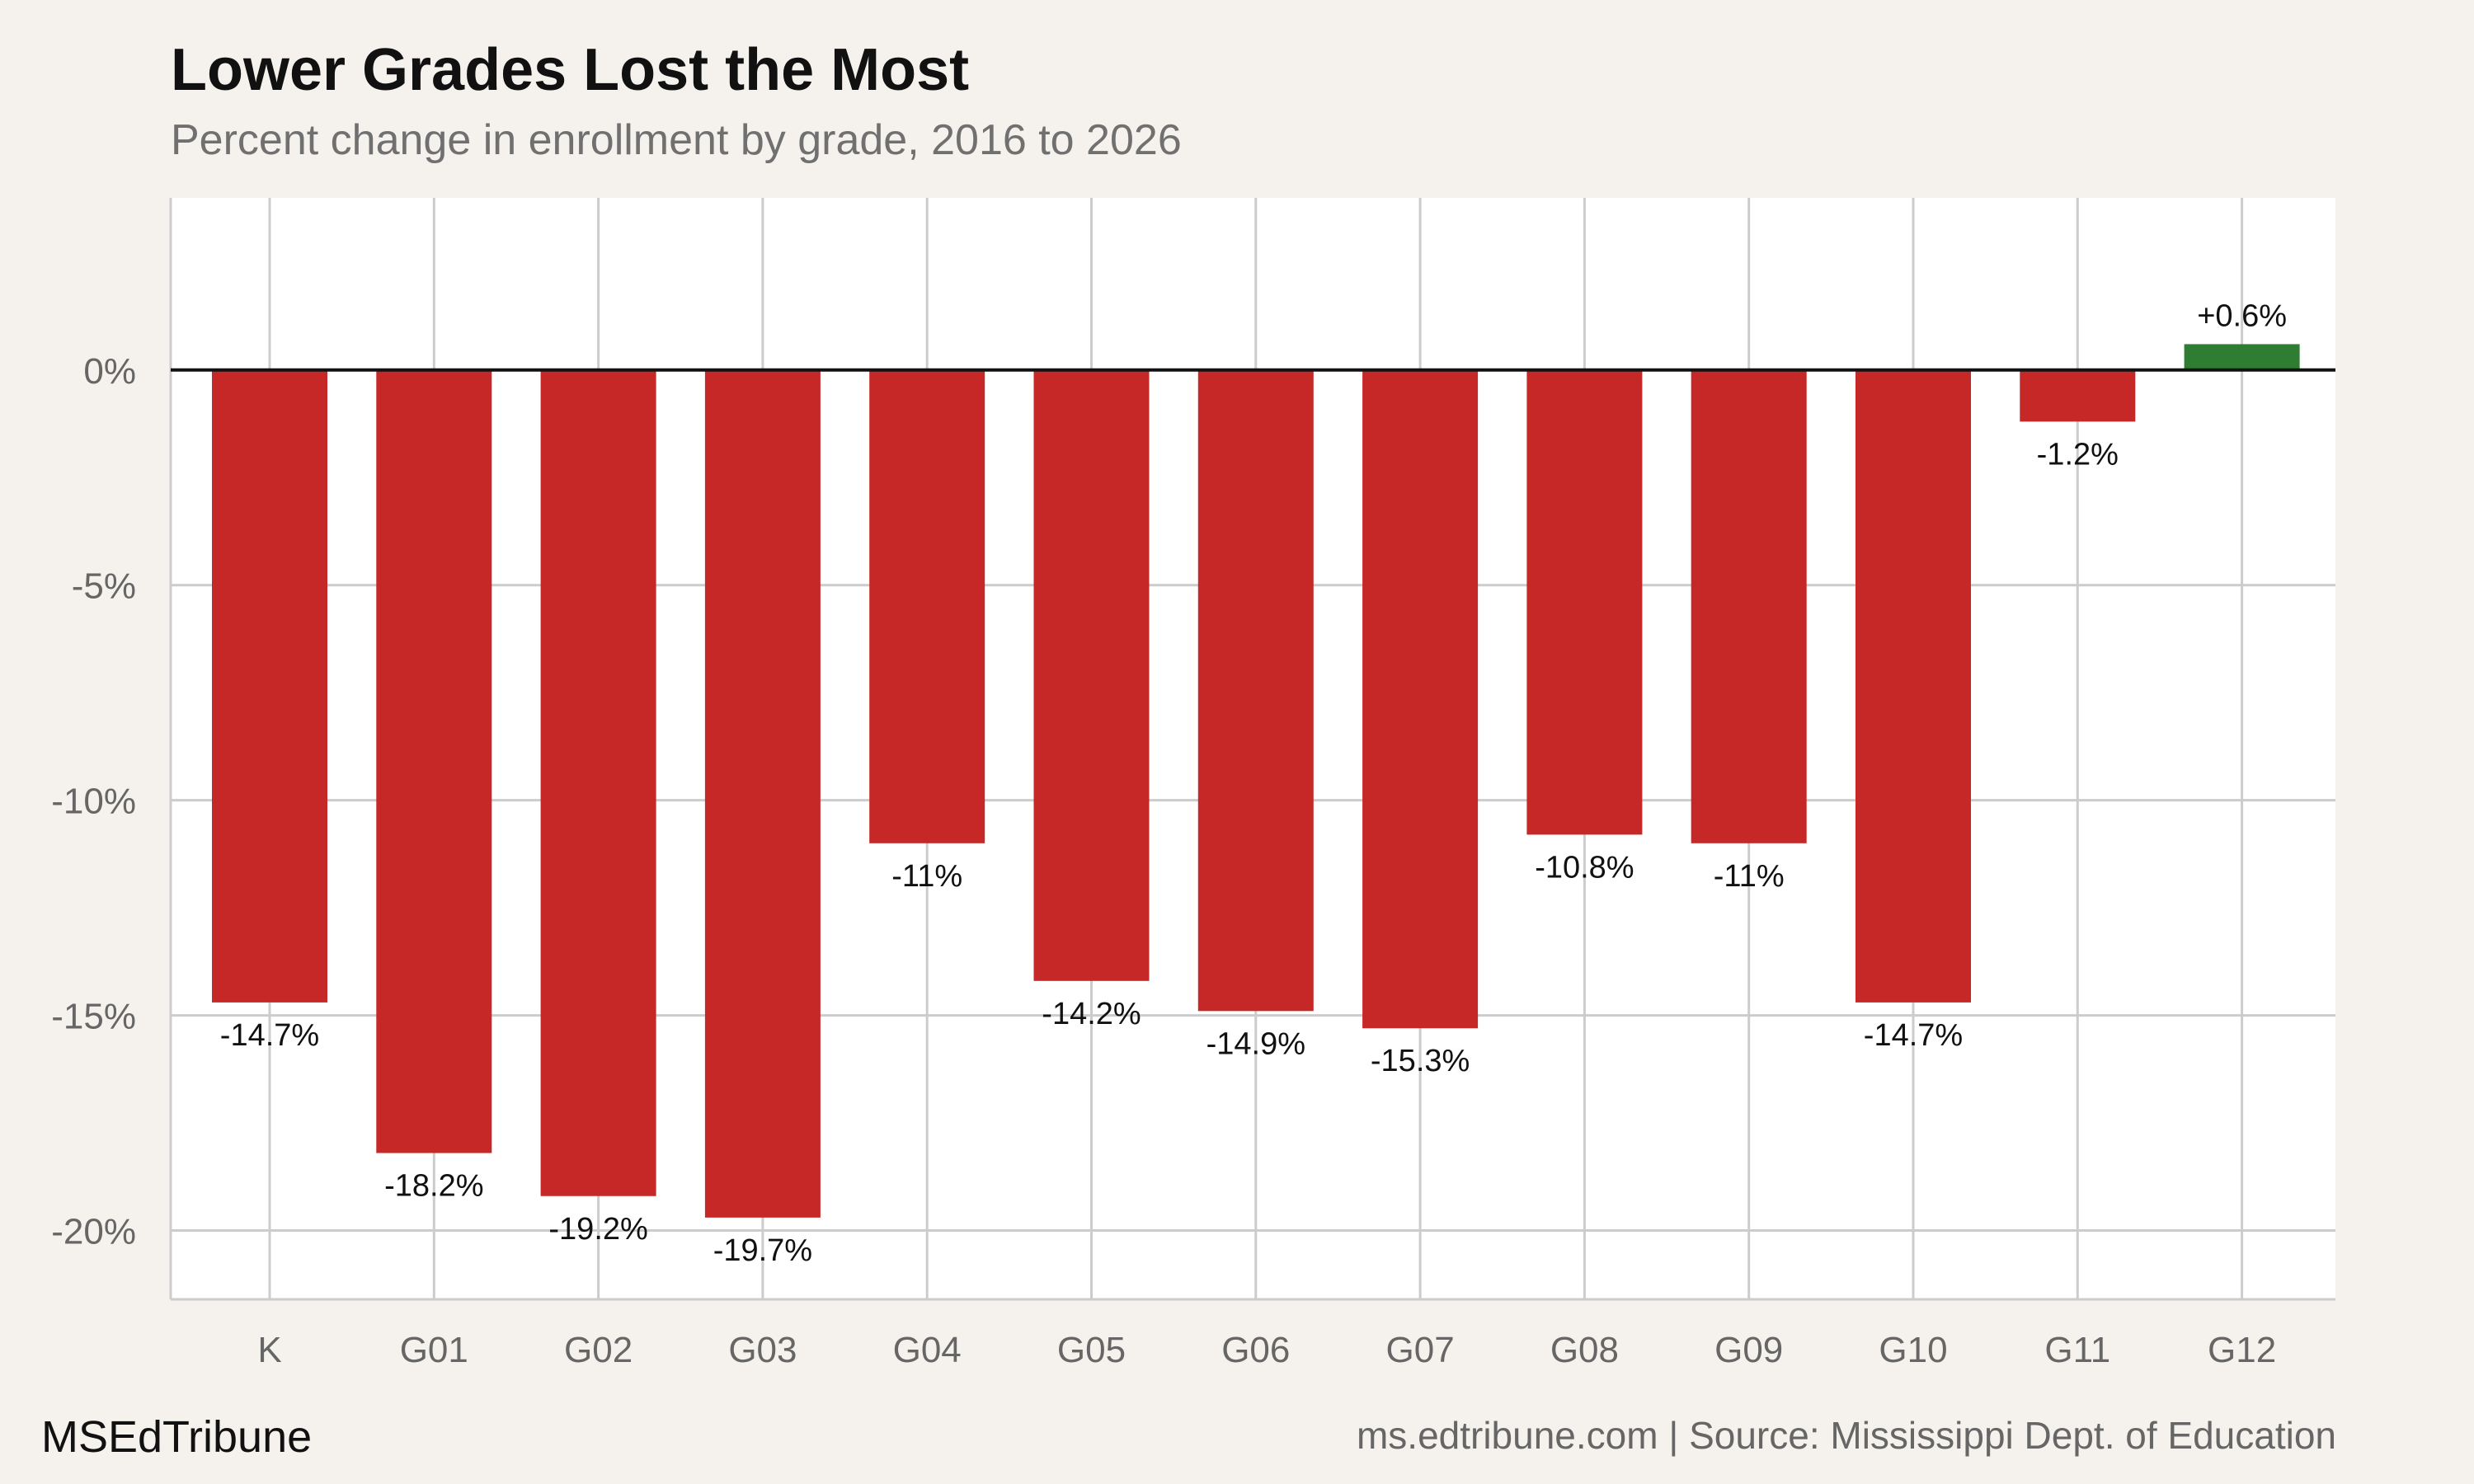 The image size is (2474, 1484). Describe the element at coordinates (762, 793) in the screenshot. I see `bar-g03` at that location.